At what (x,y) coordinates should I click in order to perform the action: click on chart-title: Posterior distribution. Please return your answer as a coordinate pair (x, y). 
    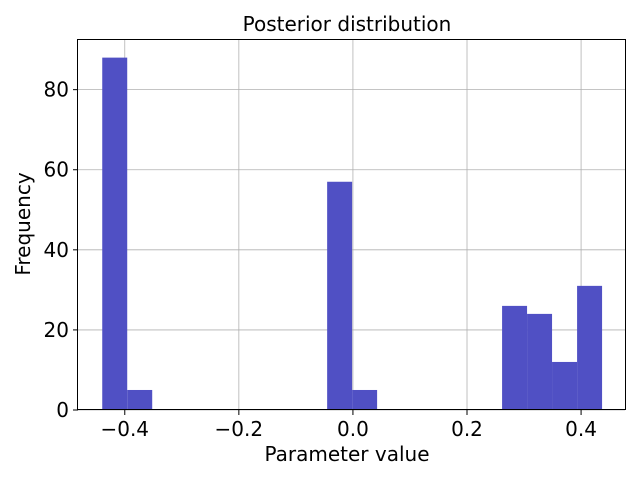
    Looking at the image, I should click on (347, 24).